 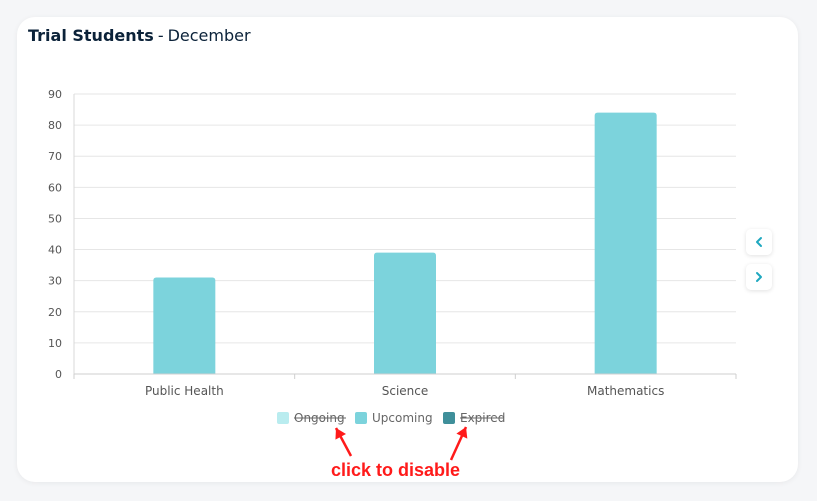 I want to click on x-tick-label: Public Health, so click(x=184, y=391).